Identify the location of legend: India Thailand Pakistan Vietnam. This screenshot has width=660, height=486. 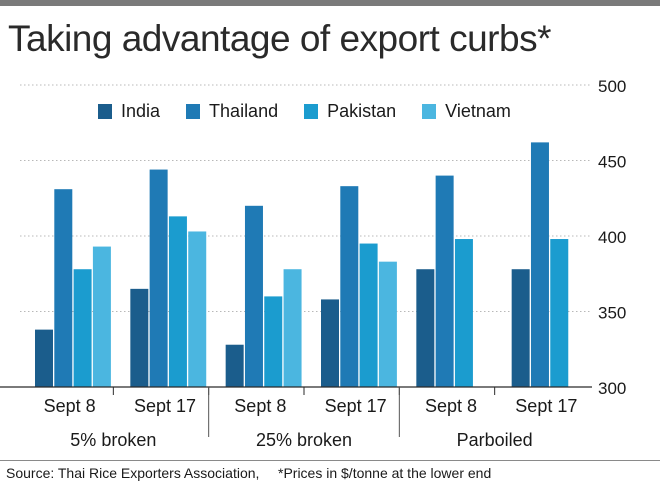
(317, 111).